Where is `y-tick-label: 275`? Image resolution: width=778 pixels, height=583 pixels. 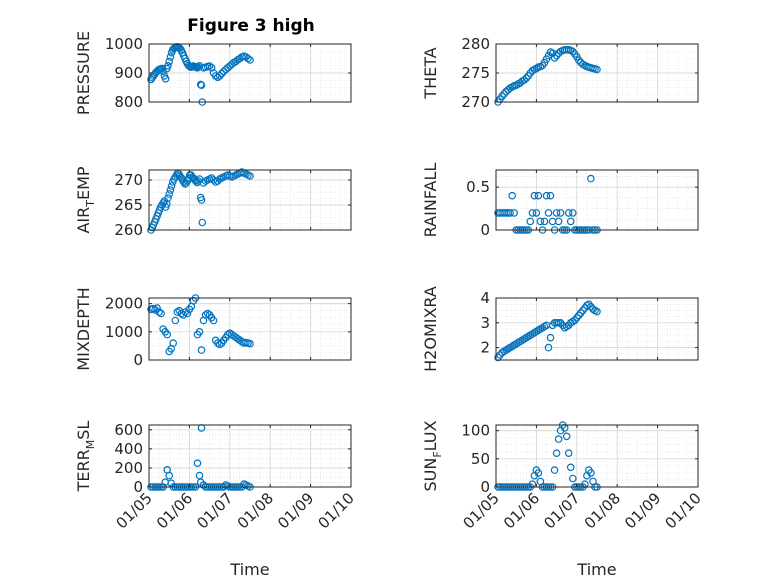
y-tick-label: 275 is located at coordinates (475, 73).